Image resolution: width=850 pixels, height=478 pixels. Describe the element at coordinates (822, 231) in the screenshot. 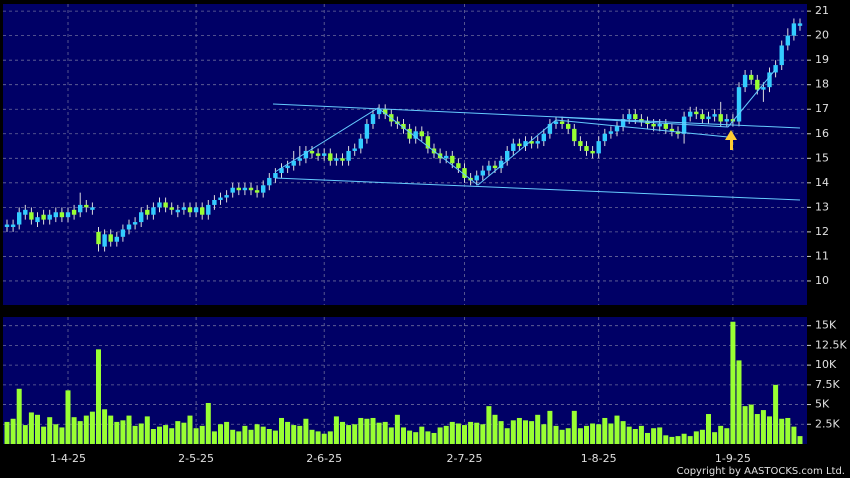

I see `y-tick-label: 12` at that location.